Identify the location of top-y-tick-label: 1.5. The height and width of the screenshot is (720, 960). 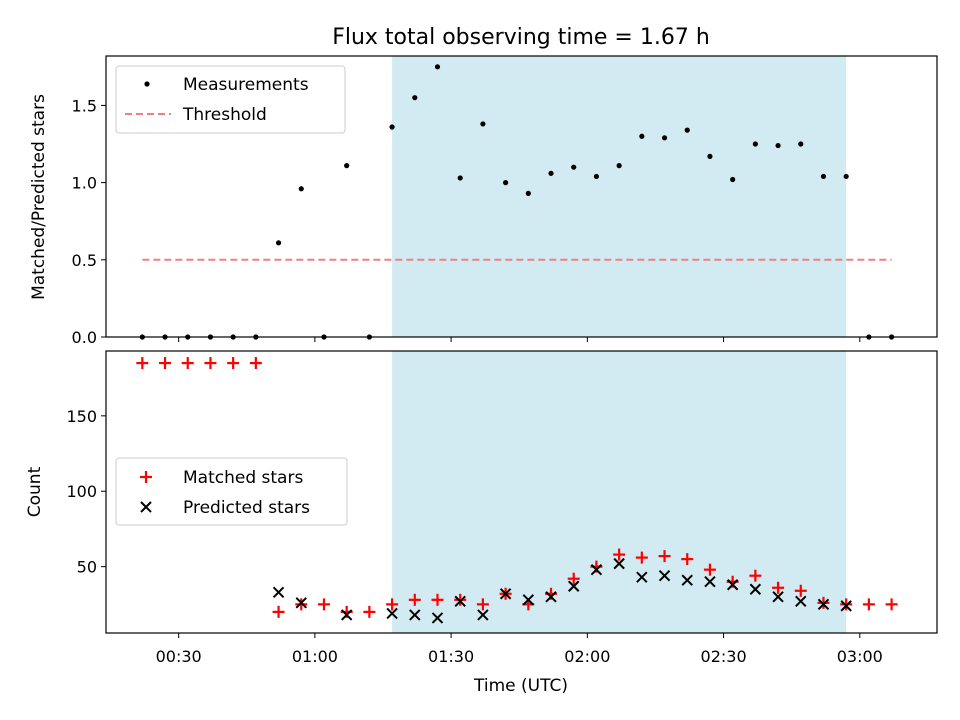
(84, 105).